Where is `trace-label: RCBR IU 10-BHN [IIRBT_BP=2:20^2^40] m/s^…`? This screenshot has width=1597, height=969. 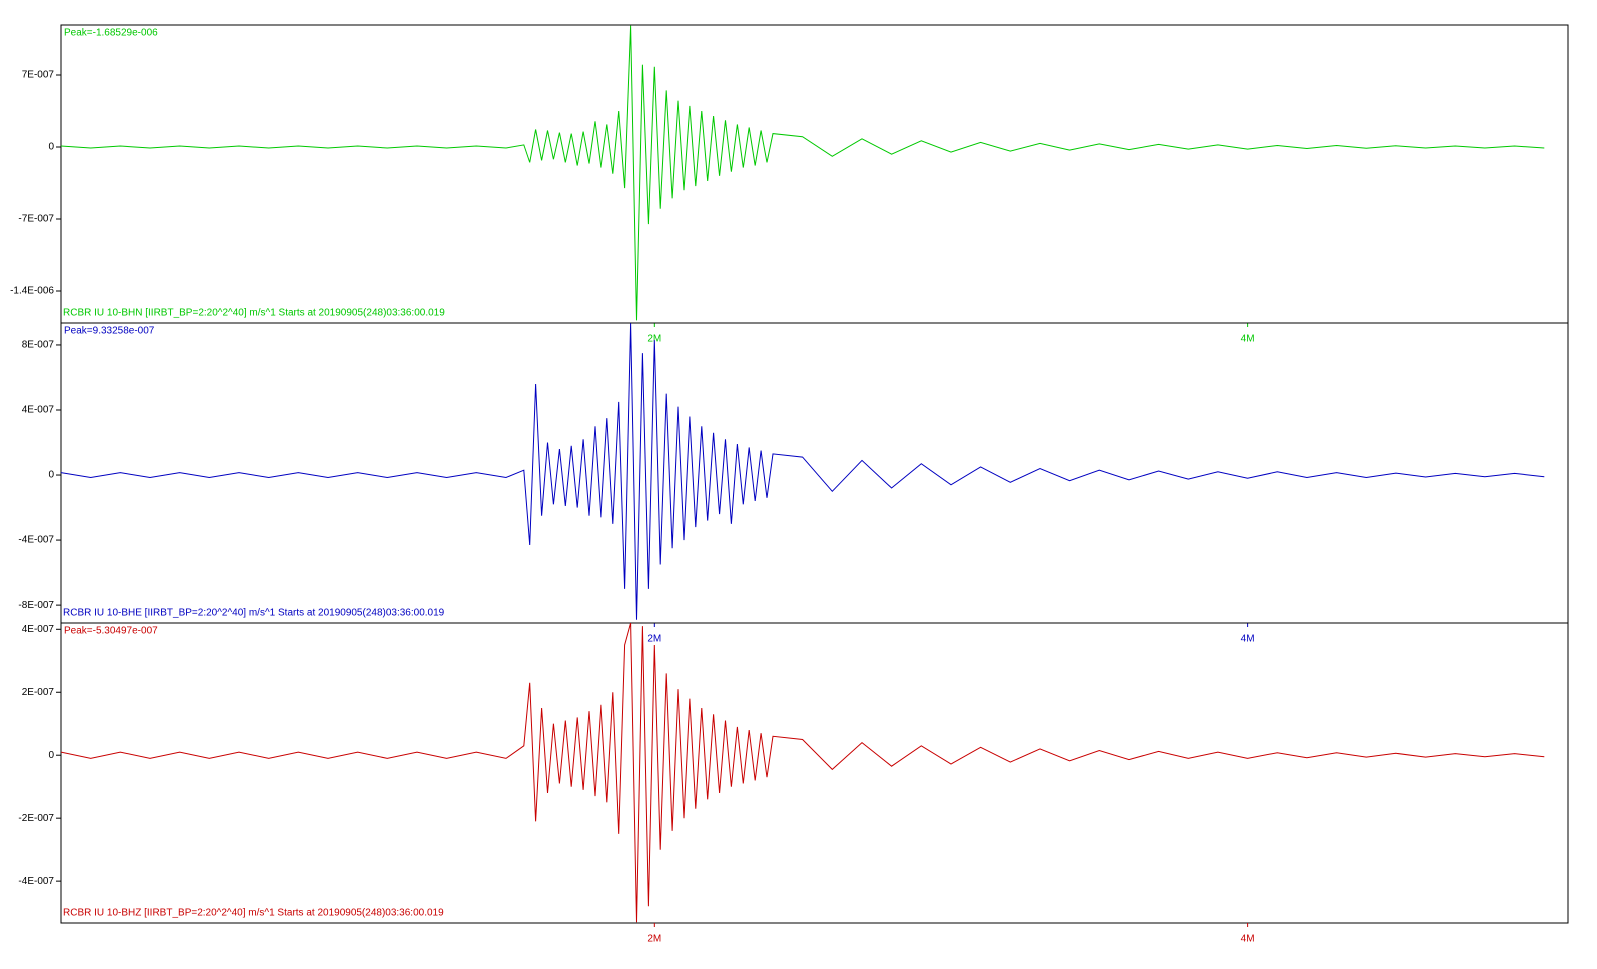
trace-label: RCBR IU 10-BHN [IIRBT_BP=2:20^2^40] m/s^… is located at coordinates (254, 313).